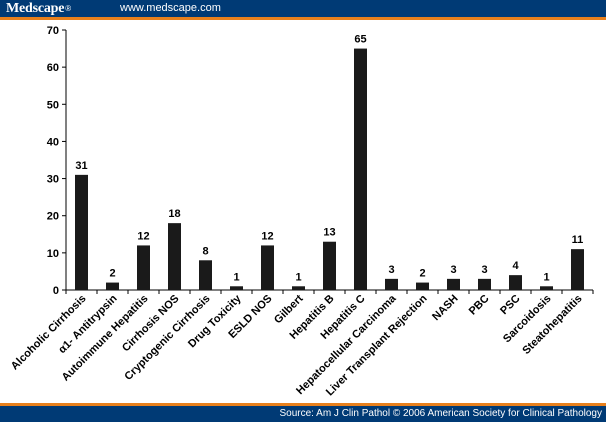 The height and width of the screenshot is (422, 606). Describe the element at coordinates (578, 240) in the screenshot. I see `data-label: 11` at that location.